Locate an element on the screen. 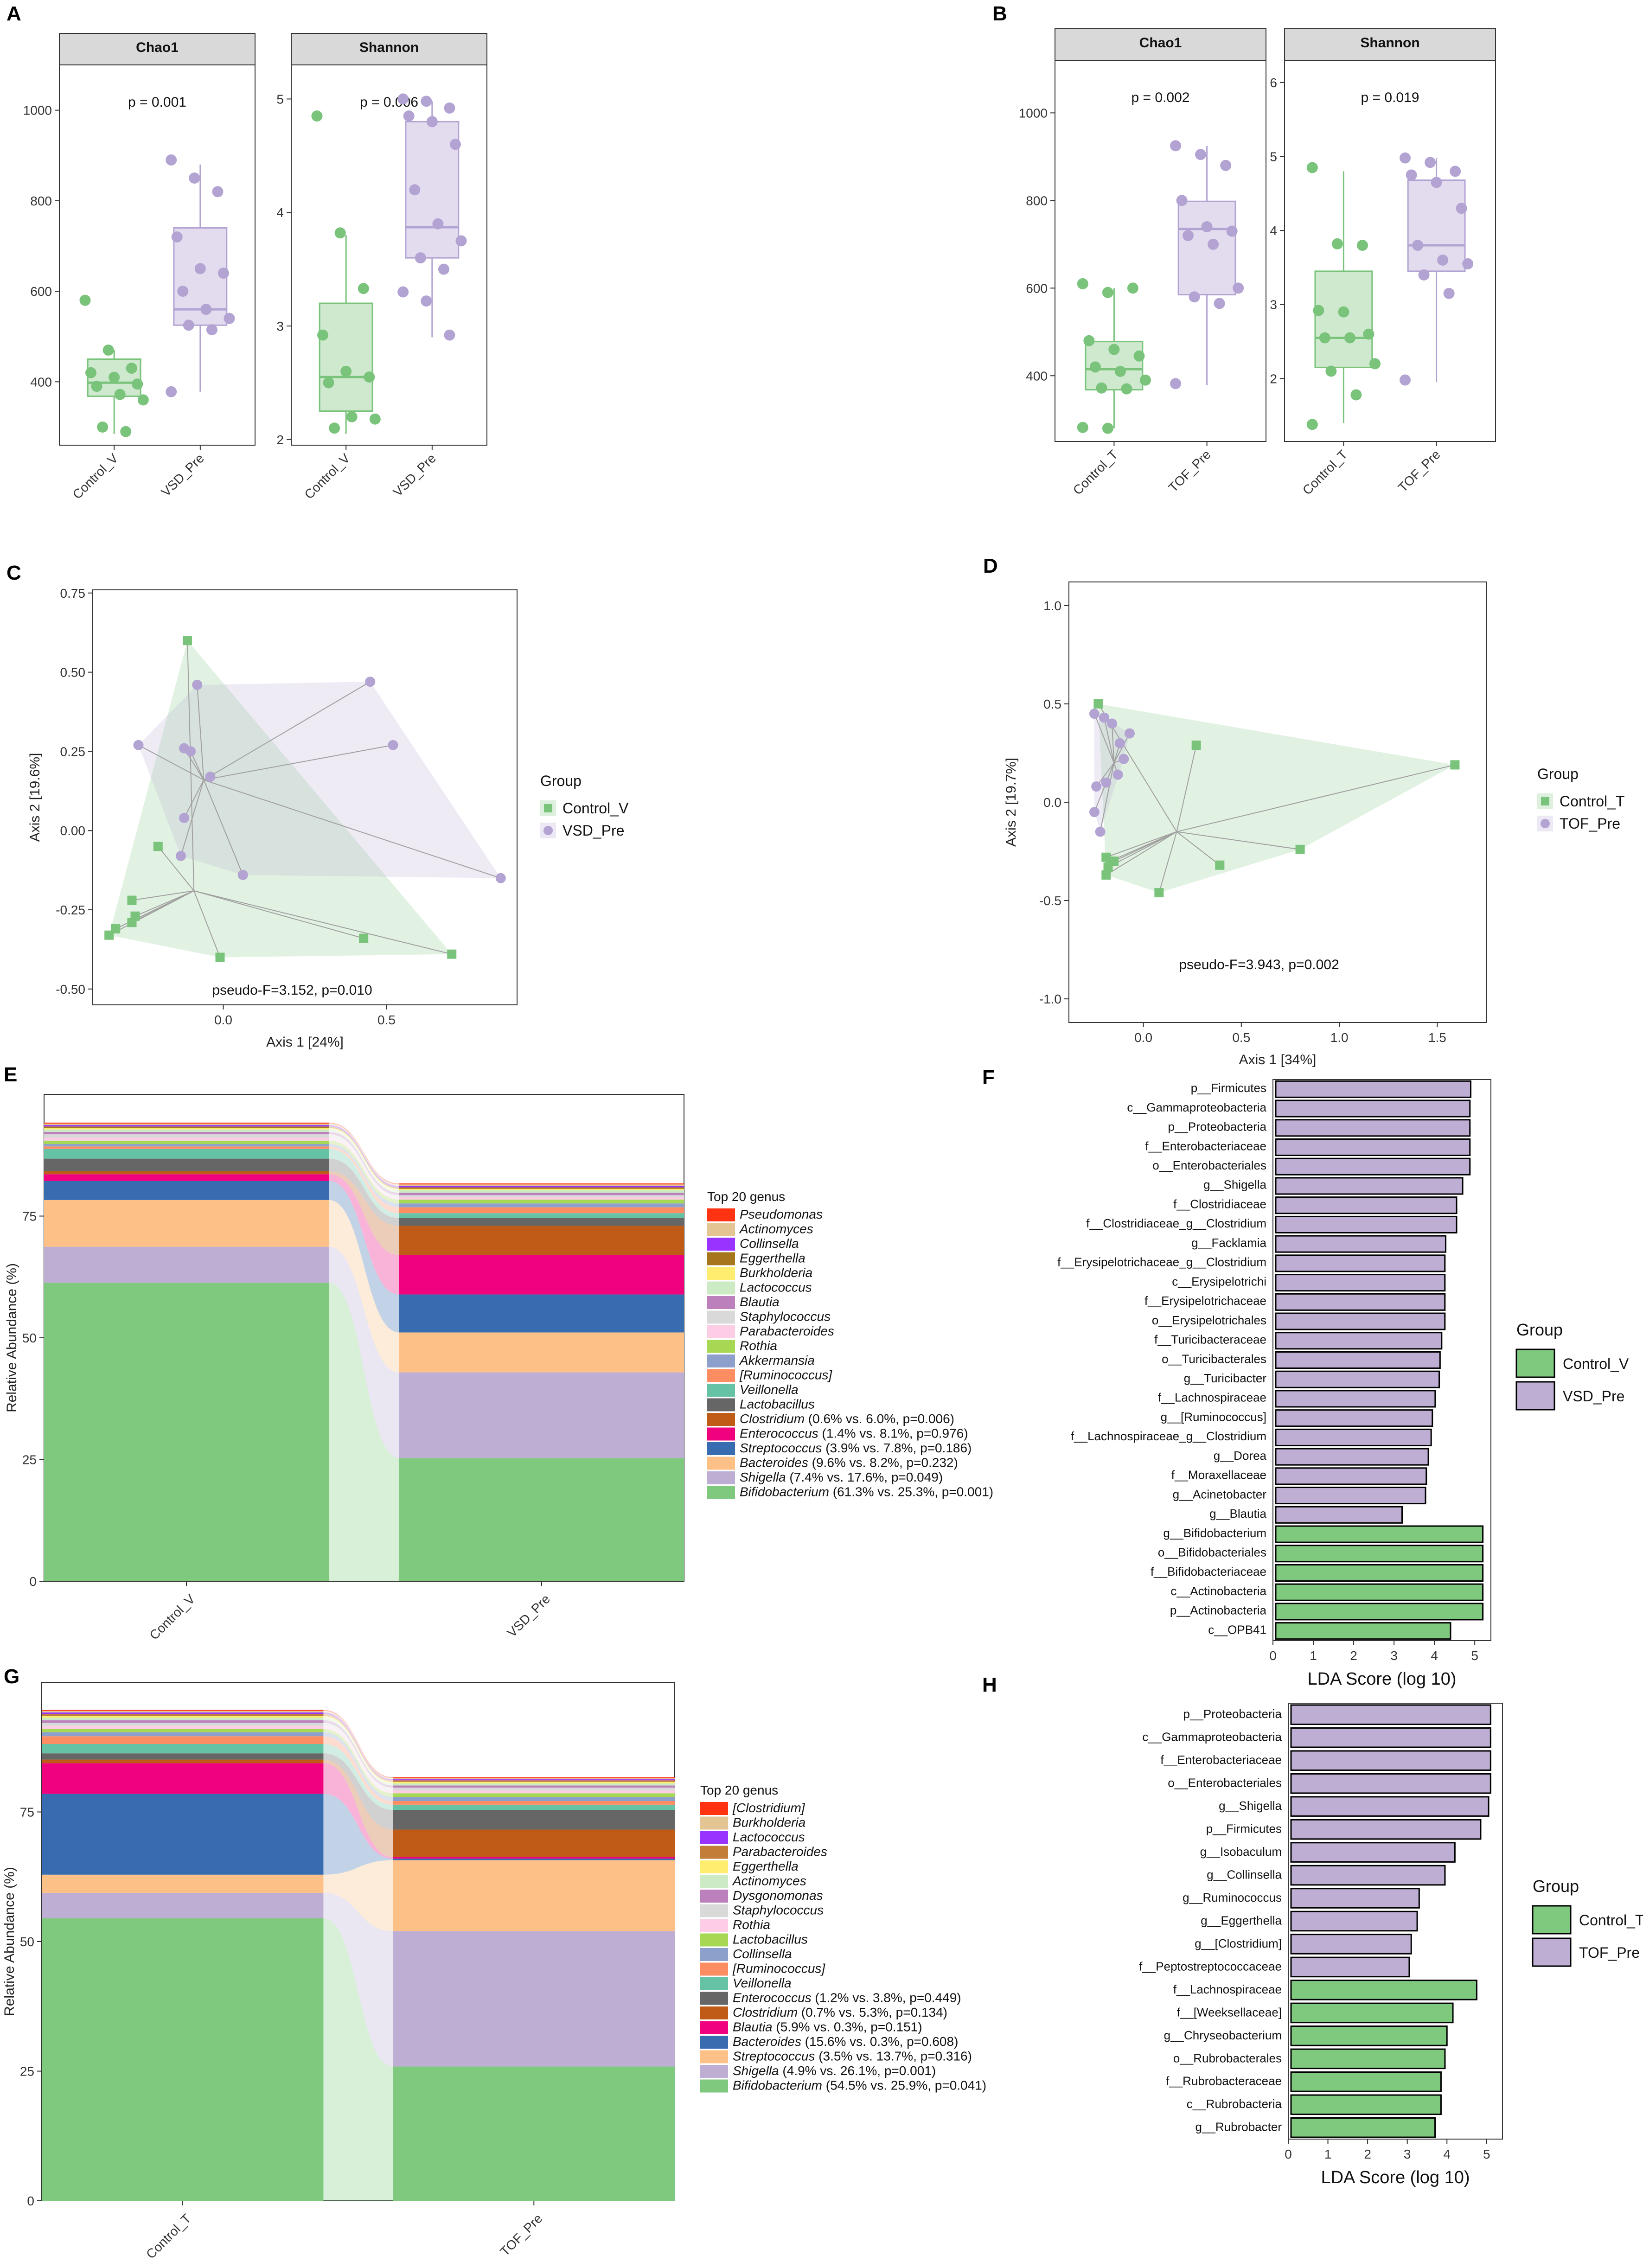 The width and height of the screenshot is (1643, 2268). taxon-label: g__Ruminococcus is located at coordinates (1232, 1897).